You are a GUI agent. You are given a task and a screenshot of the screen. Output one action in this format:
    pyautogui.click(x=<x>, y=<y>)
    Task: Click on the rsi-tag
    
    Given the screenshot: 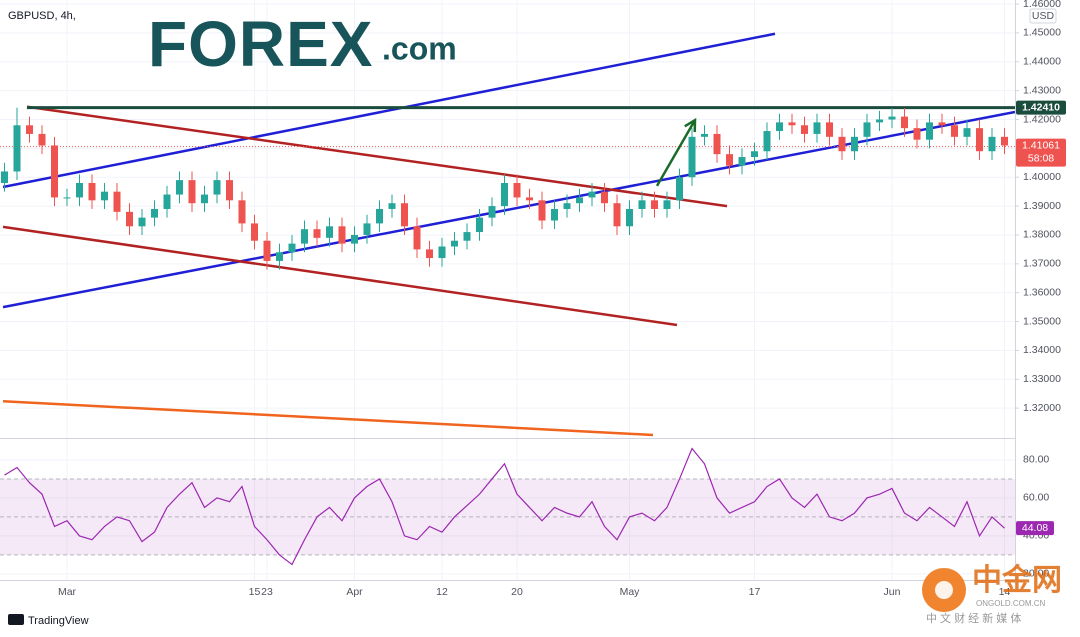 What is the action you would take?
    pyautogui.click(x=1035, y=528)
    